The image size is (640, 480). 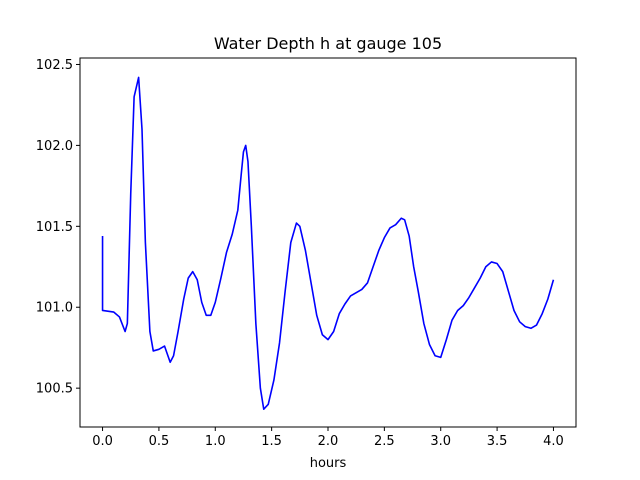 What do you see at coordinates (384, 441) in the screenshot?
I see `x-tick-label: 2.5` at bounding box center [384, 441].